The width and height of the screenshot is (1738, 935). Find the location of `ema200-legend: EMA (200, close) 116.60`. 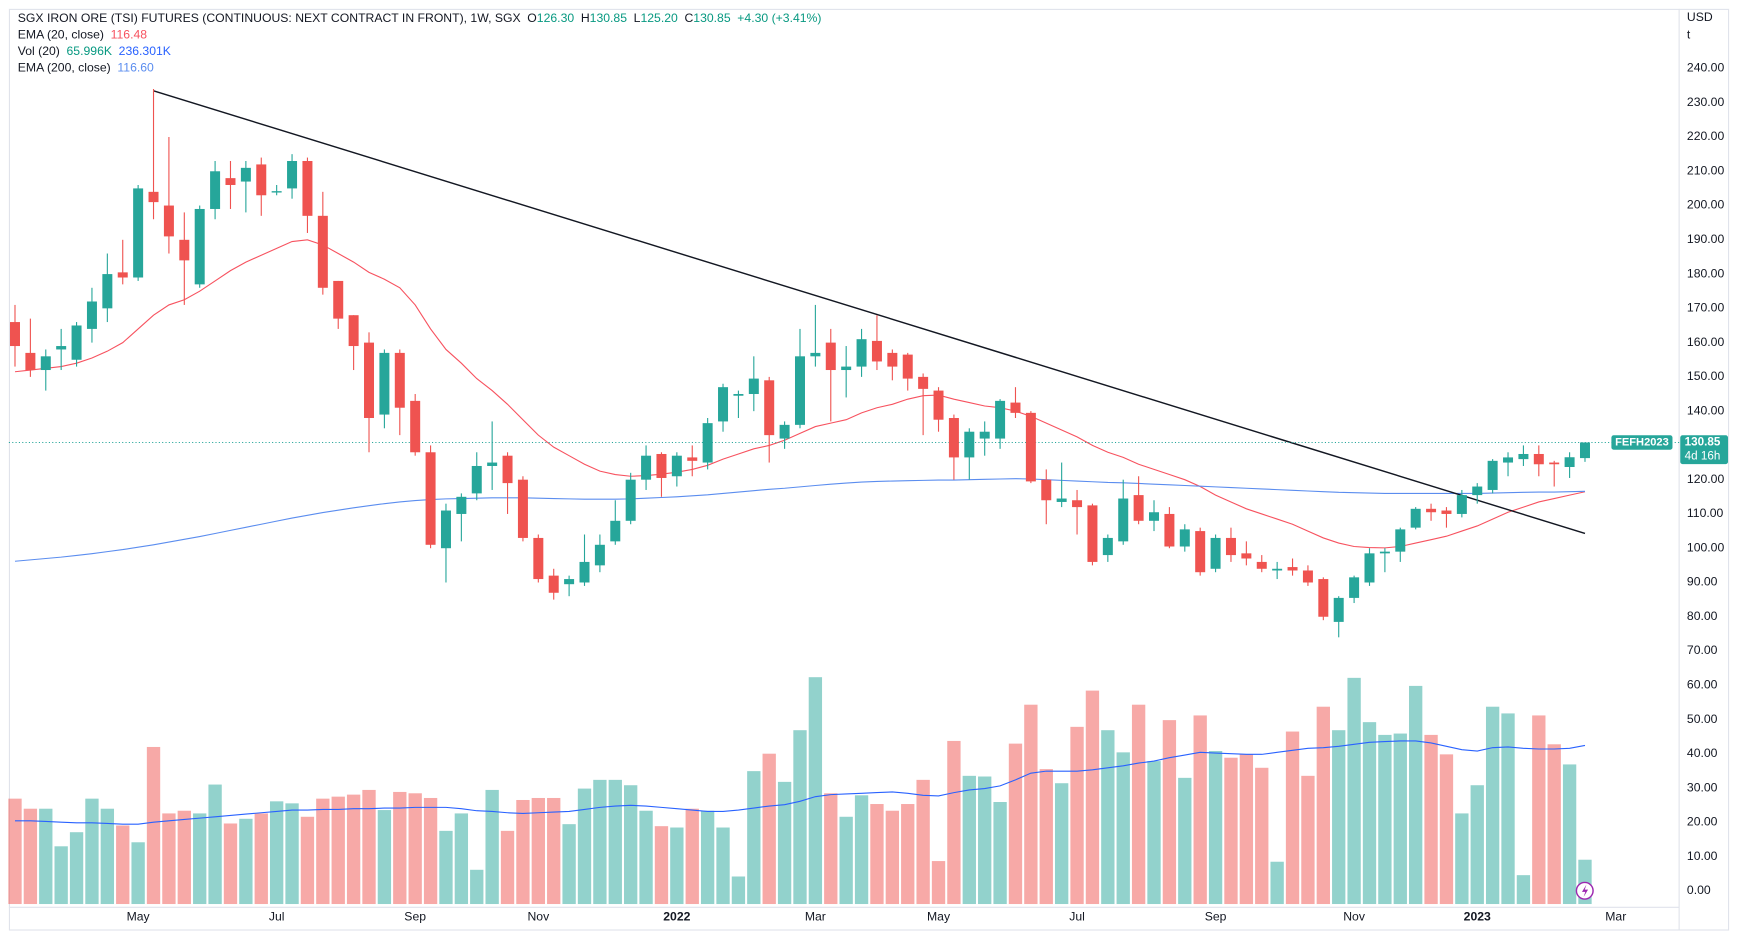

ema200-legend: EMA (200, close) 116.60 is located at coordinates (86, 68).